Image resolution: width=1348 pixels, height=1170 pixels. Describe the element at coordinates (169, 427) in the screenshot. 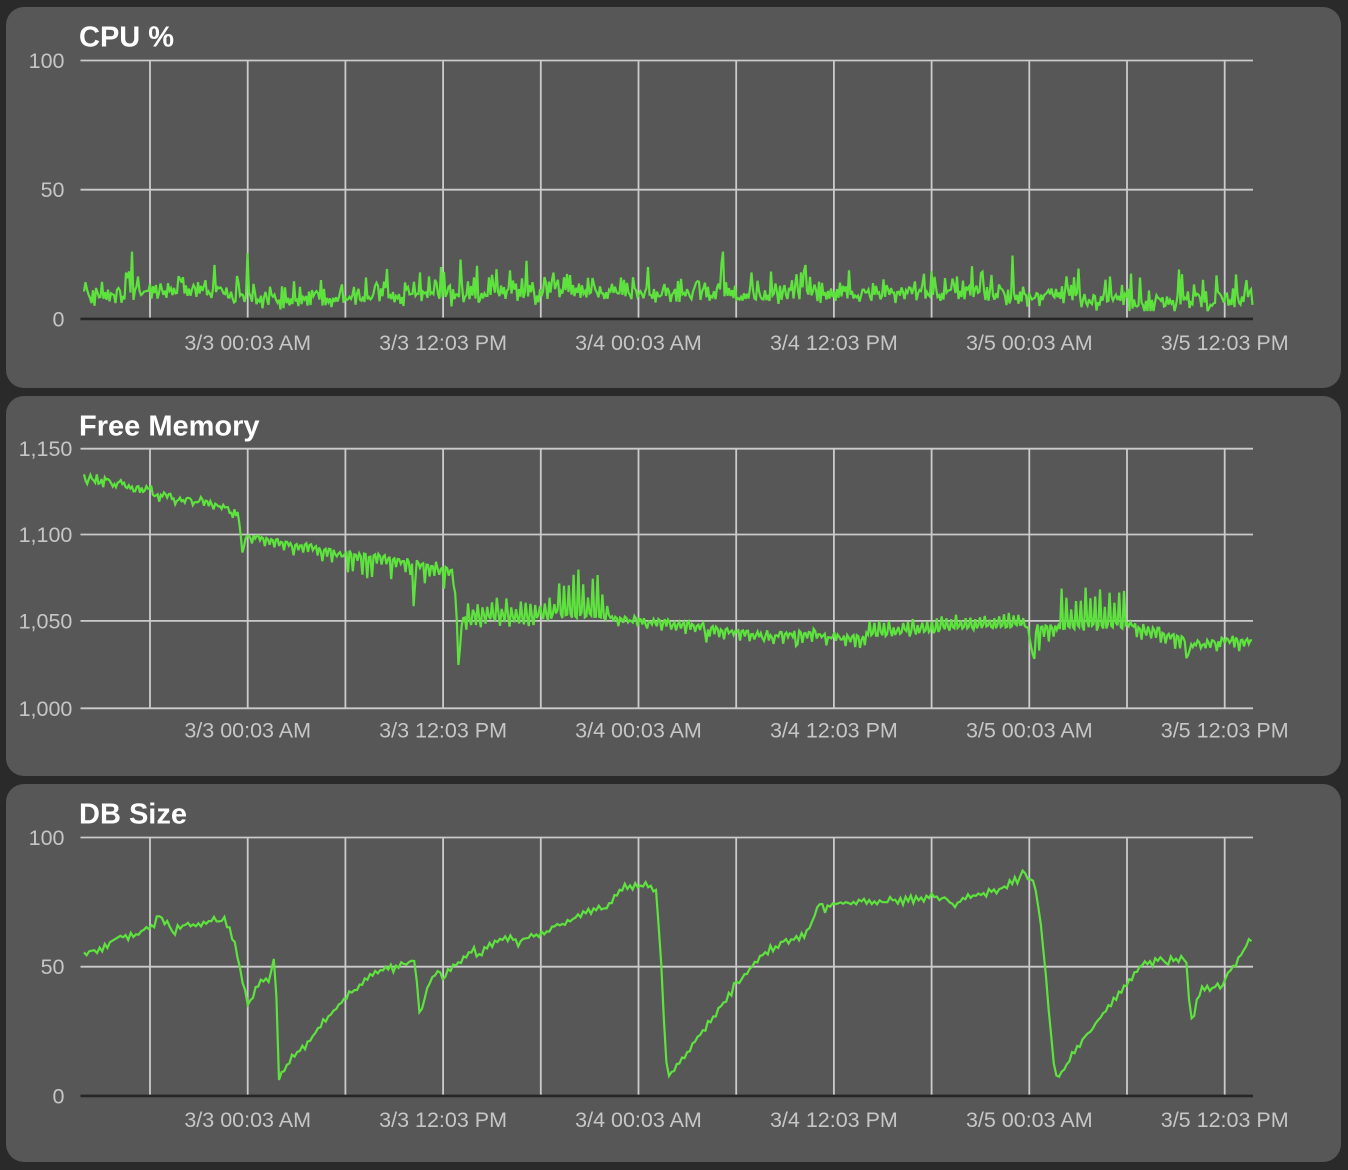

I see `svg-text: Free Memory` at that location.